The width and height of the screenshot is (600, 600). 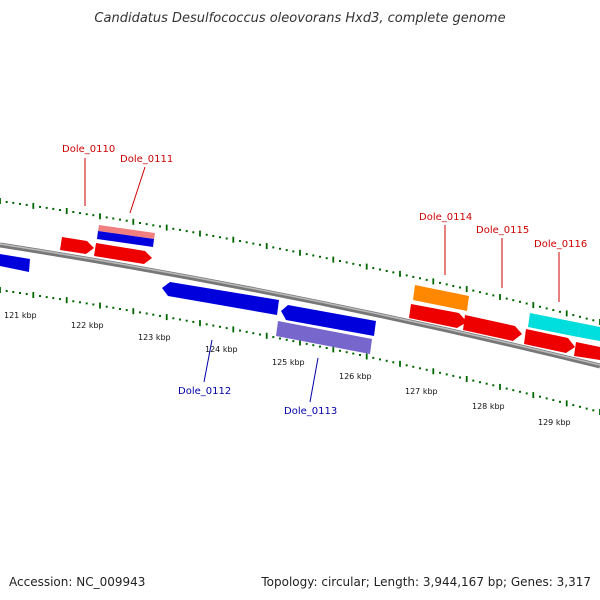 What do you see at coordinates (221, 349) in the screenshot?
I see `tick-label-124: 124 kbp` at bounding box center [221, 349].